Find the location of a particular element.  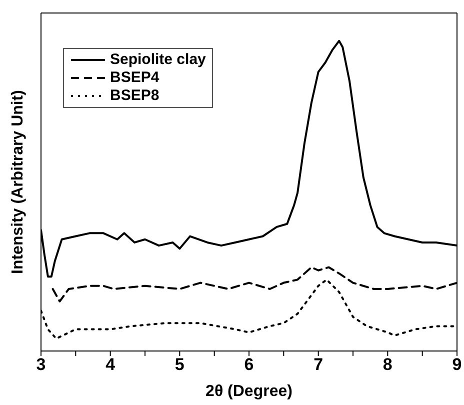

x-tick-label: 3 is located at coordinates (41, 364).